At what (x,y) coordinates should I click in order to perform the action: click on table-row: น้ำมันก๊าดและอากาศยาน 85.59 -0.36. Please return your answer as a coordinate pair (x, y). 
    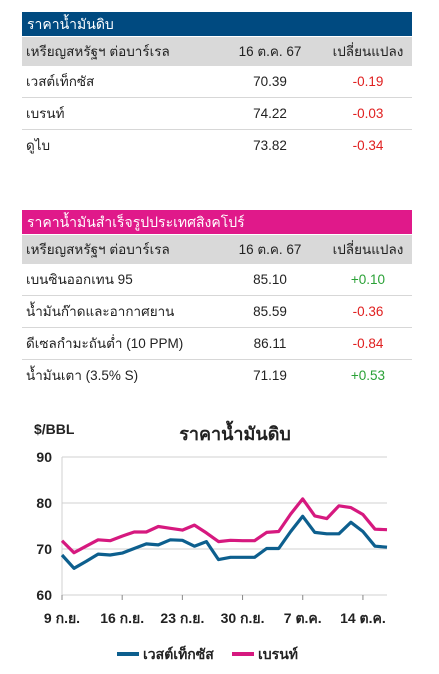
    Looking at the image, I should click on (217, 312).